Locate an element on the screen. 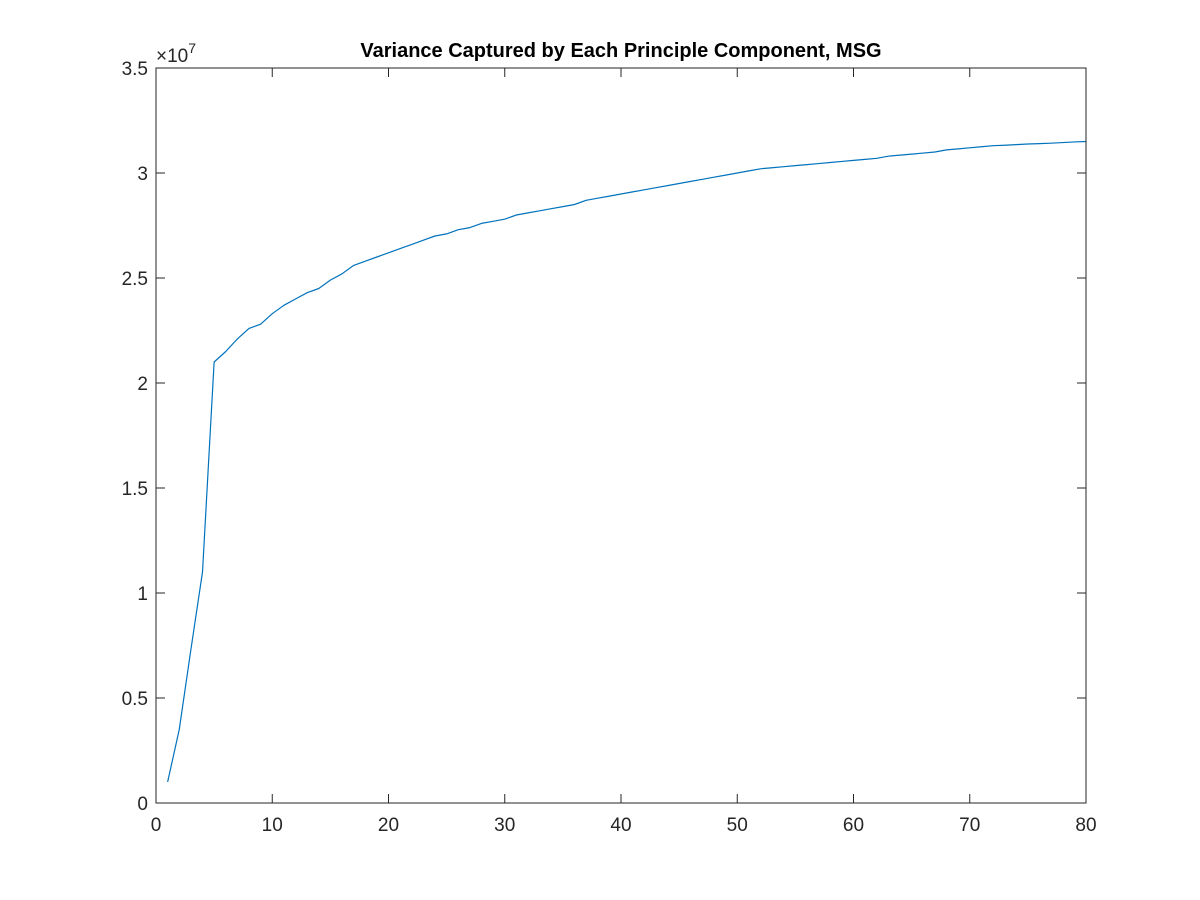 Image resolution: width=1200 pixels, height=900 pixels. y-exponent-power: 7 is located at coordinates (192, 48).